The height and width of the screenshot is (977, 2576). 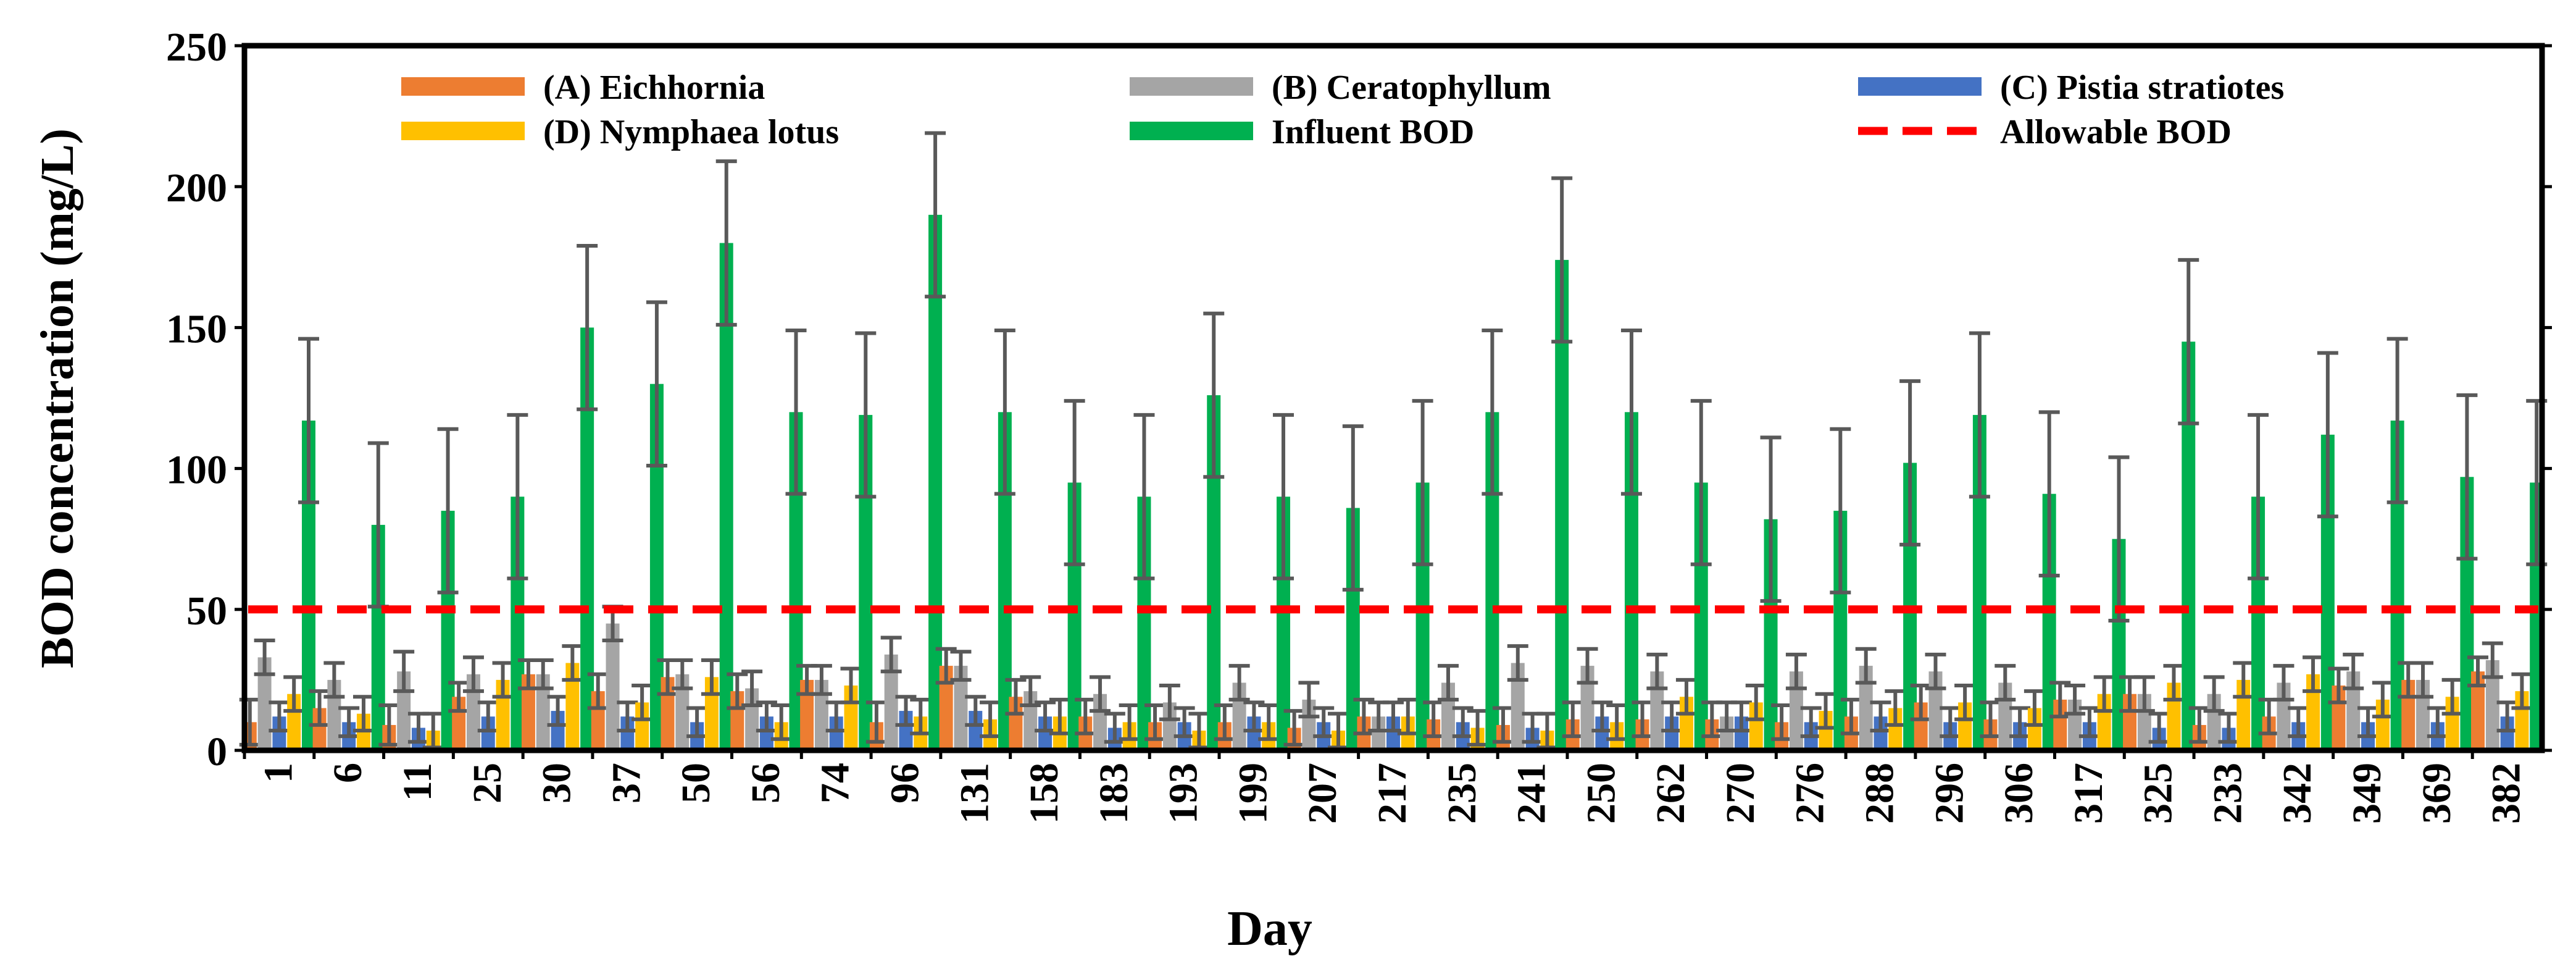 I want to click on x-tick-label: 11, so click(x=417, y=782).